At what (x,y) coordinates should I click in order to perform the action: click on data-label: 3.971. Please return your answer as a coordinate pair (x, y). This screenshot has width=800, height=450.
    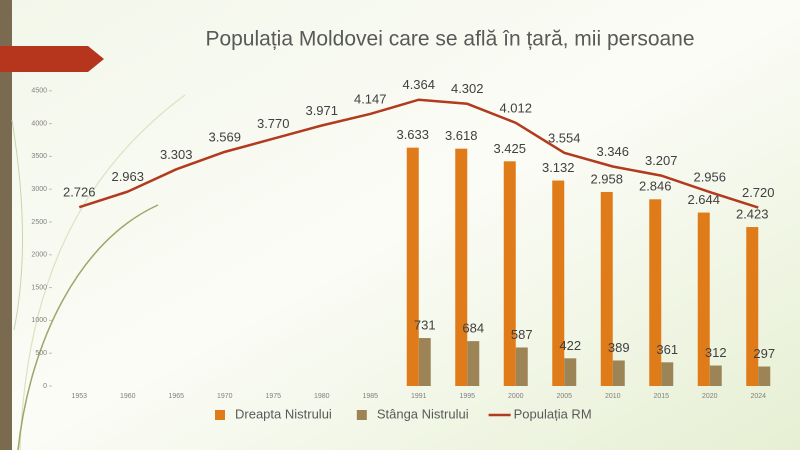
    Looking at the image, I should click on (321, 110).